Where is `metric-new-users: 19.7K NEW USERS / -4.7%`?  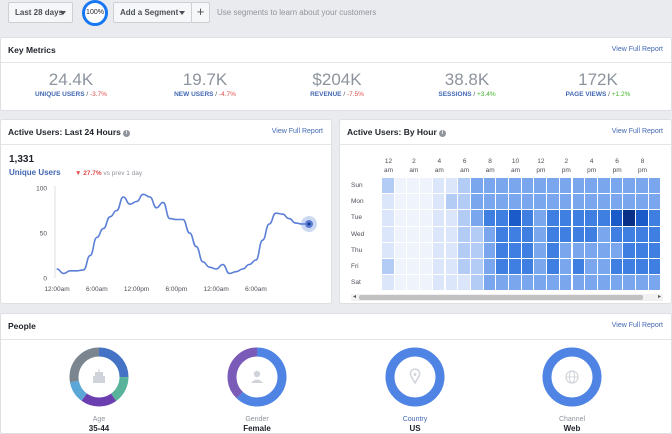 metric-new-users: 19.7K NEW USERS / -4.7% is located at coordinates (205, 84).